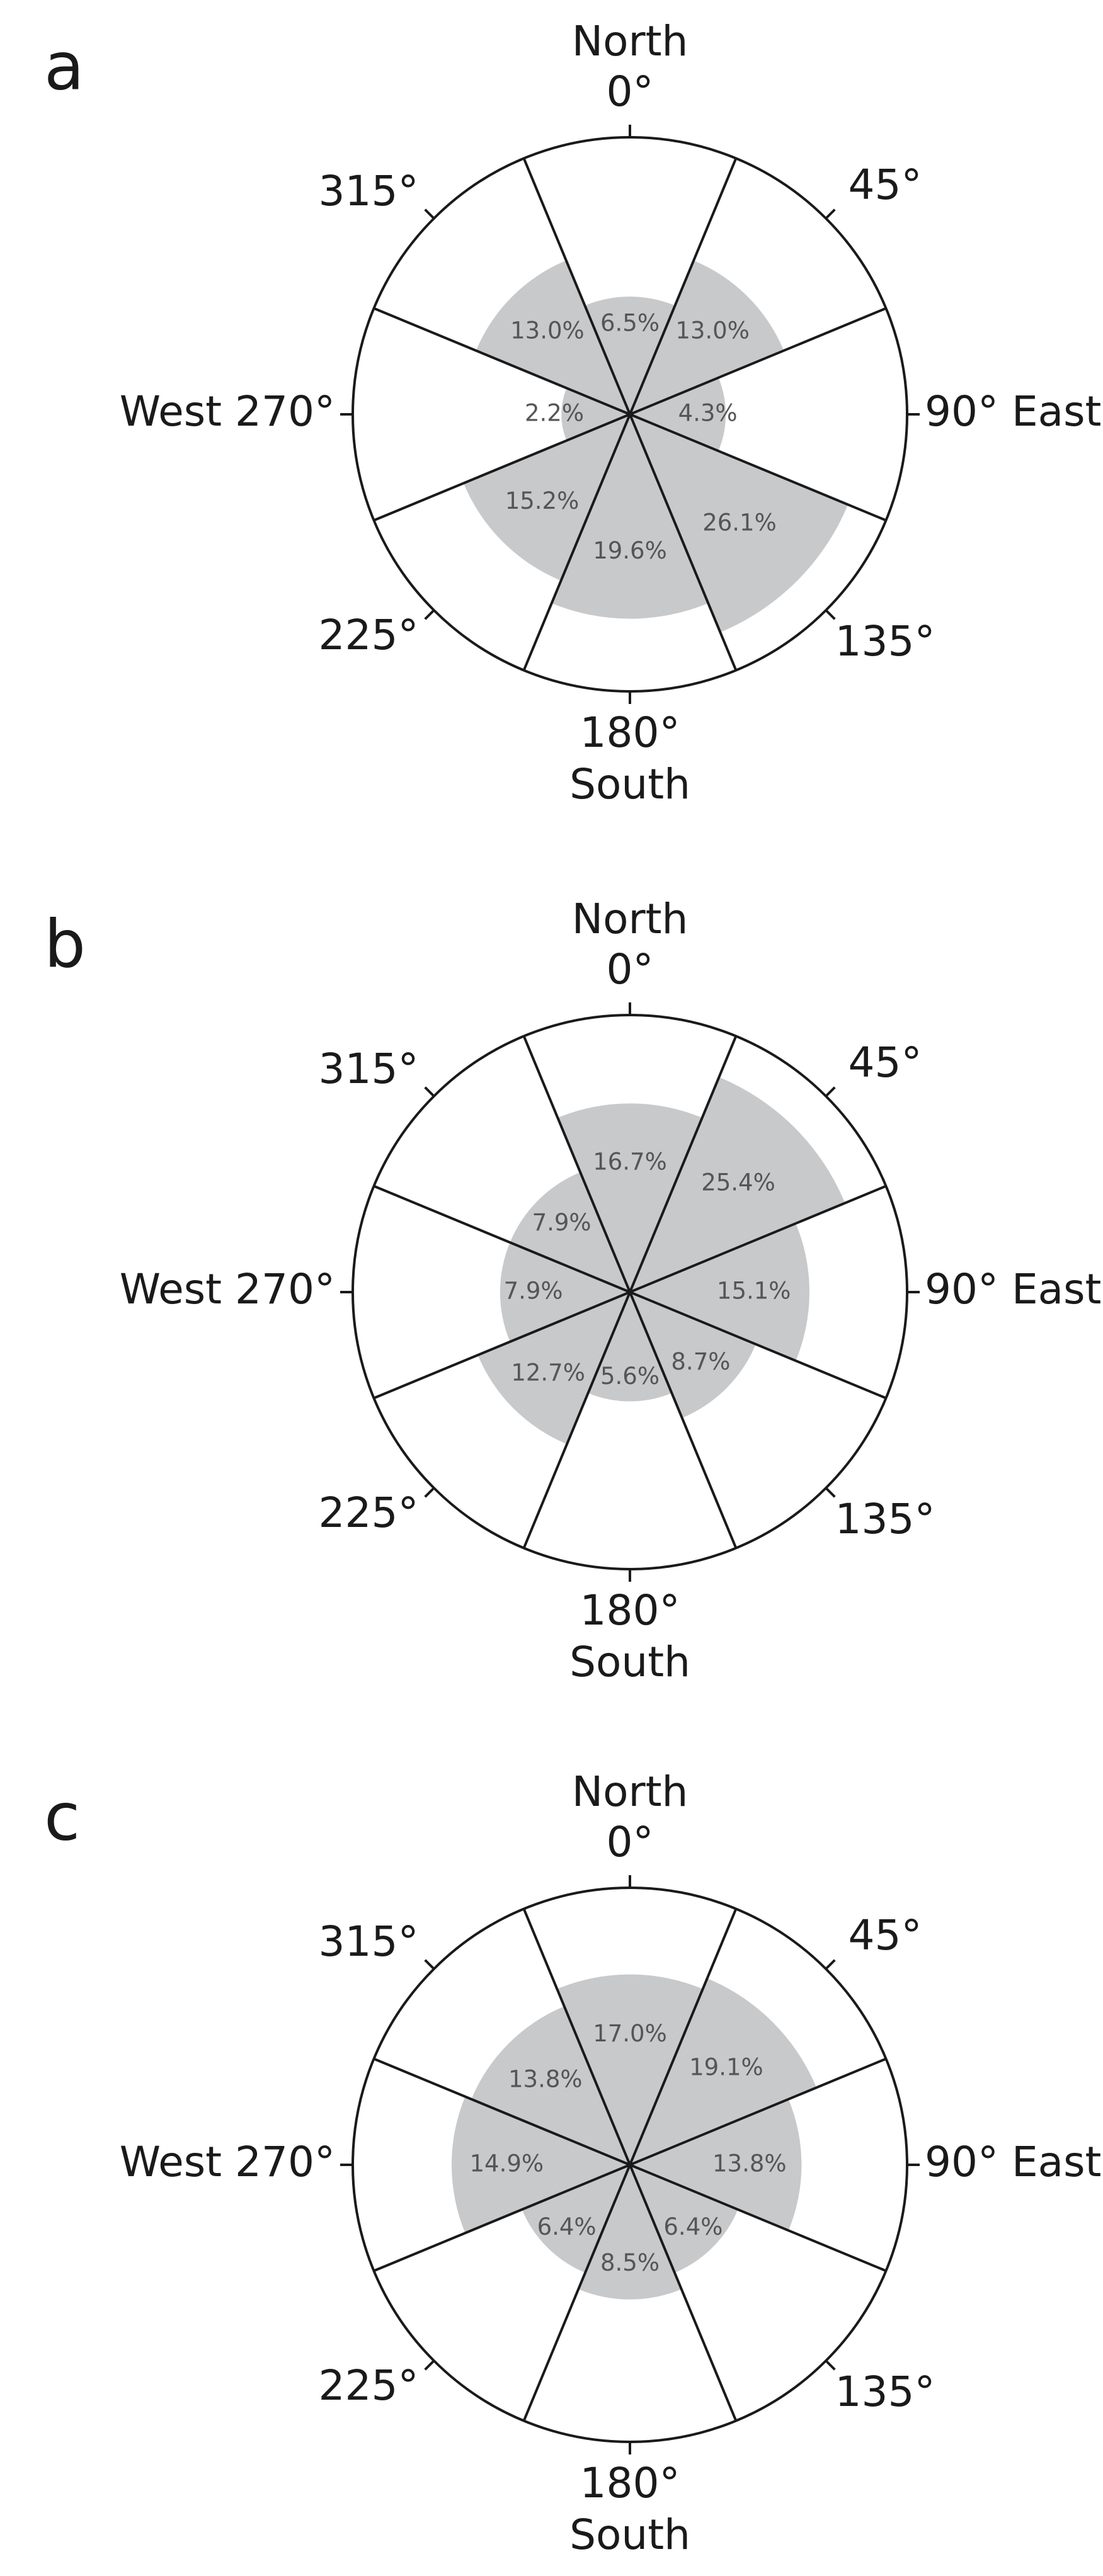 The image size is (1103, 2576). I want to click on sector-value-label-135-deg: 6.4%, so click(693, 2226).